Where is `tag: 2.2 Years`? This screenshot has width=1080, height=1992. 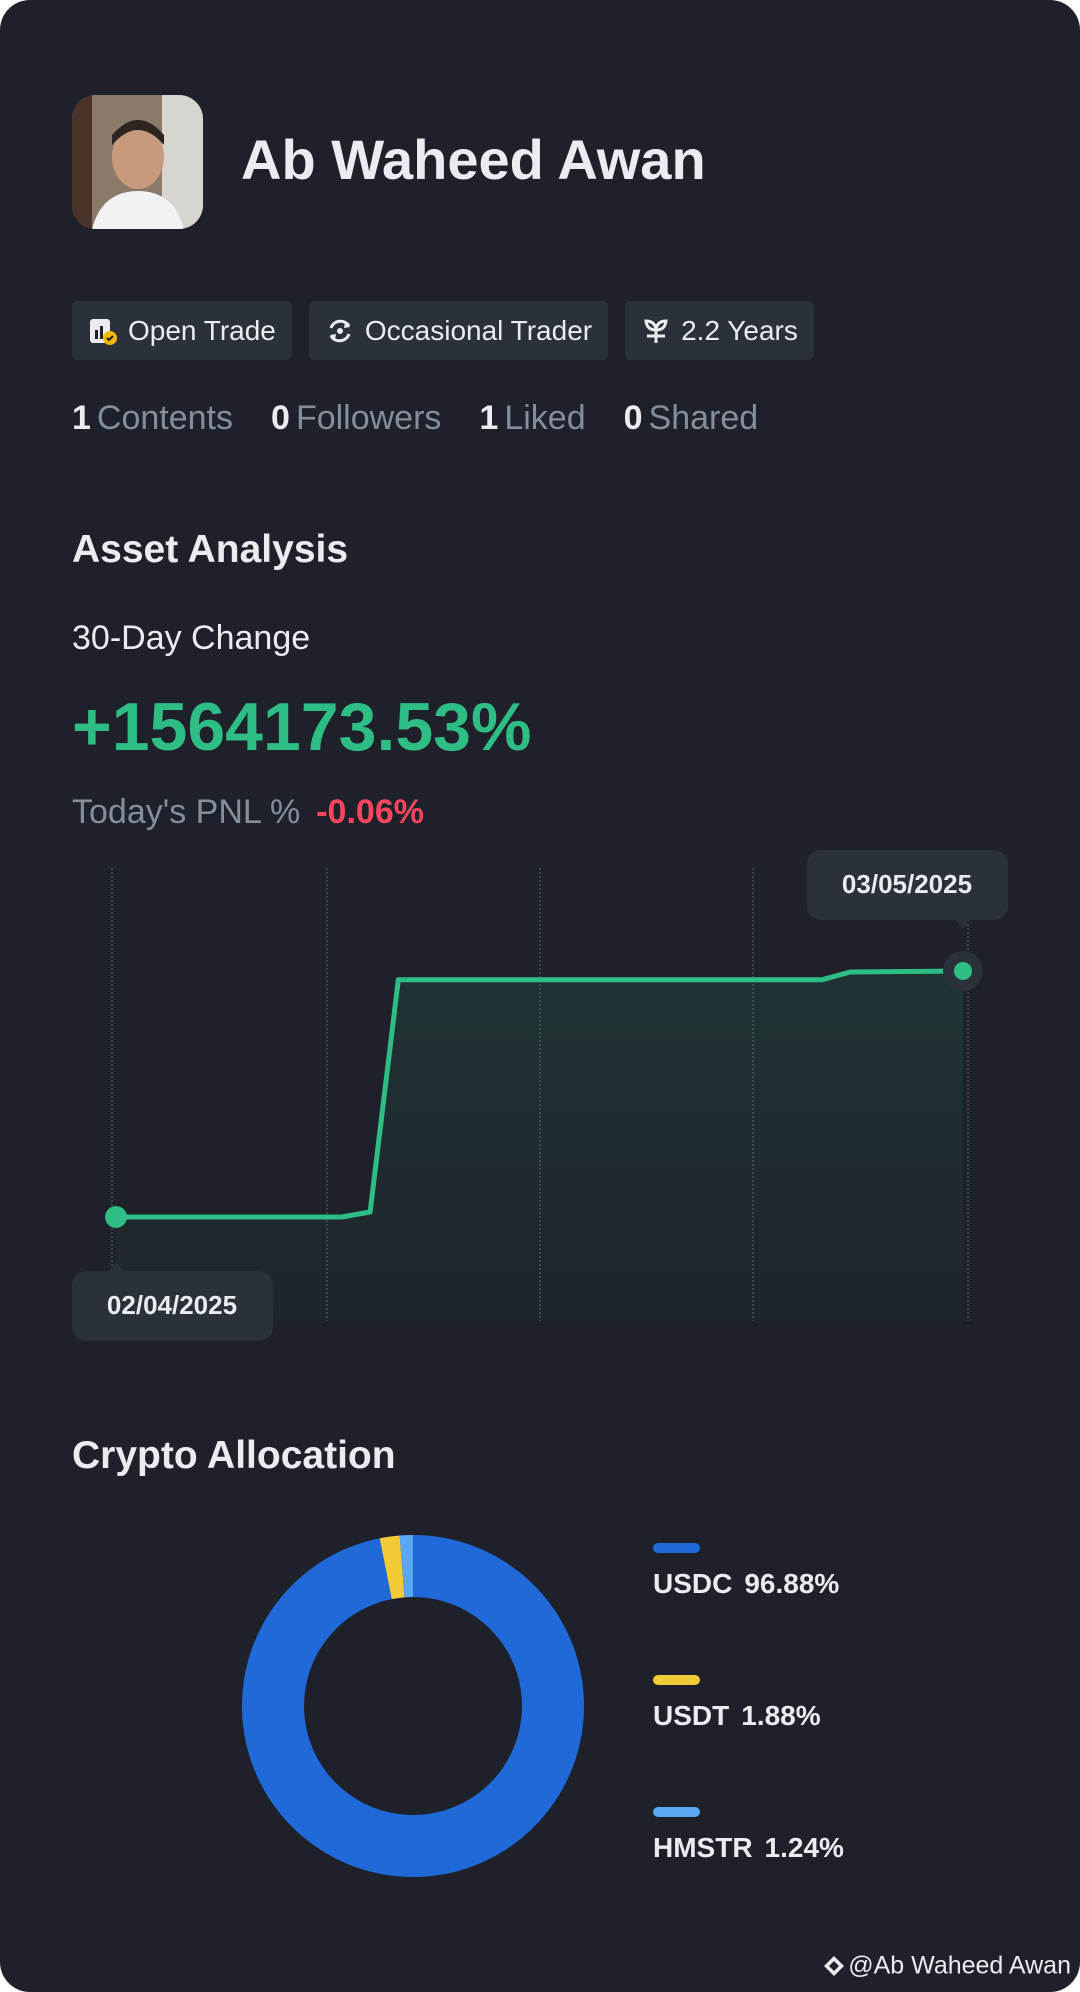 tag: 2.2 Years is located at coordinates (719, 330).